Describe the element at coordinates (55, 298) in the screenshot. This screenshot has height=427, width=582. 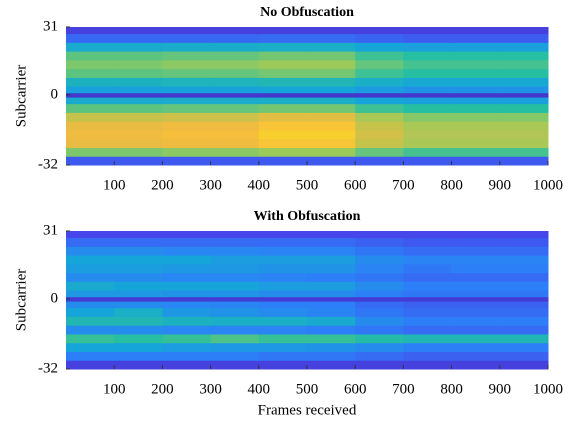
I see `y-tick-label: 0` at that location.